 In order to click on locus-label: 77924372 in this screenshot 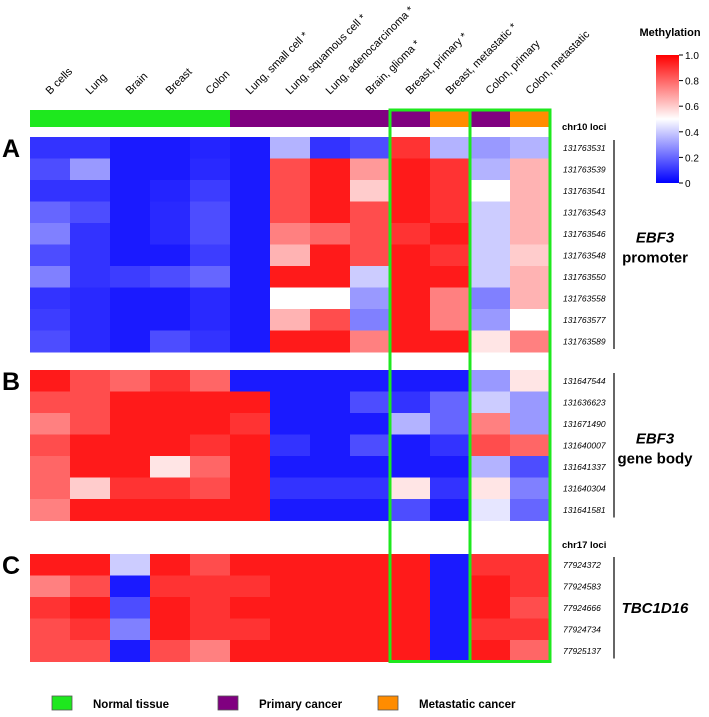, I will do `click(582, 565)`.